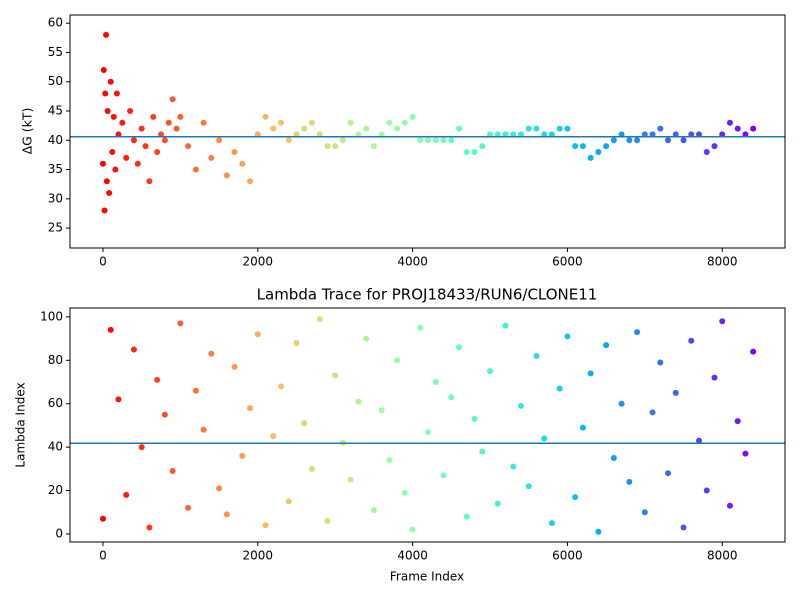 Image resolution: width=800 pixels, height=600 pixels. Describe the element at coordinates (427, 295) in the screenshot. I see `chart-title: Lambda Trace for PROJ18433/RUN6/CLONE11` at that location.